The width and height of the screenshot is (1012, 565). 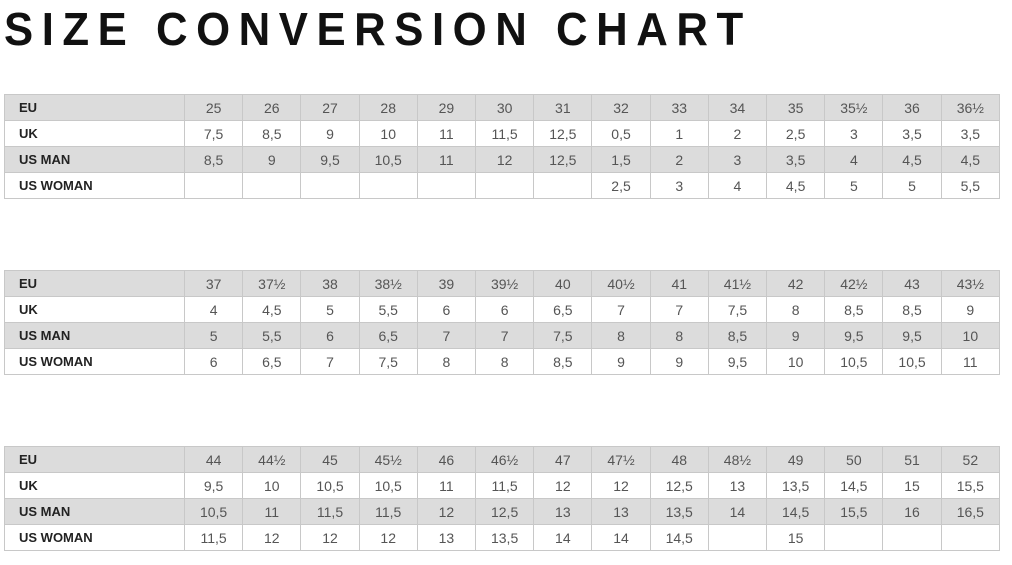 I want to click on size-cell: 6,5, so click(x=272, y=361).